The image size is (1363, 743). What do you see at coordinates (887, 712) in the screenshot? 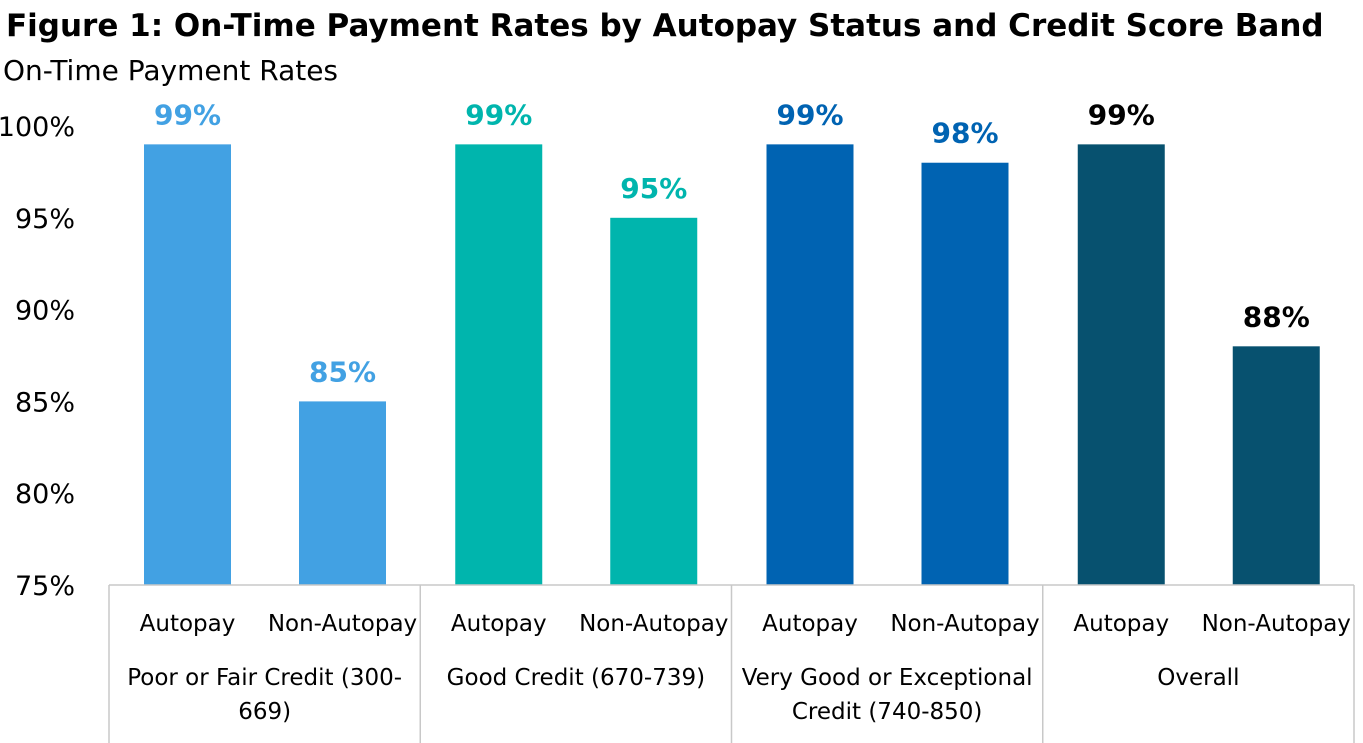
I see `x-group-label: Credit (740-850)` at bounding box center [887, 712].